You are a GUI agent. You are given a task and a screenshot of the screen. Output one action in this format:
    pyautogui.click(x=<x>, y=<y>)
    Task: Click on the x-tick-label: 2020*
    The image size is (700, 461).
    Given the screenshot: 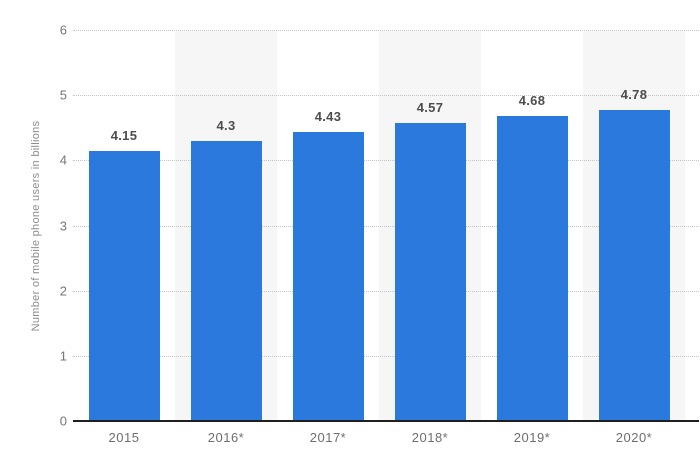 What is the action you would take?
    pyautogui.click(x=634, y=437)
    